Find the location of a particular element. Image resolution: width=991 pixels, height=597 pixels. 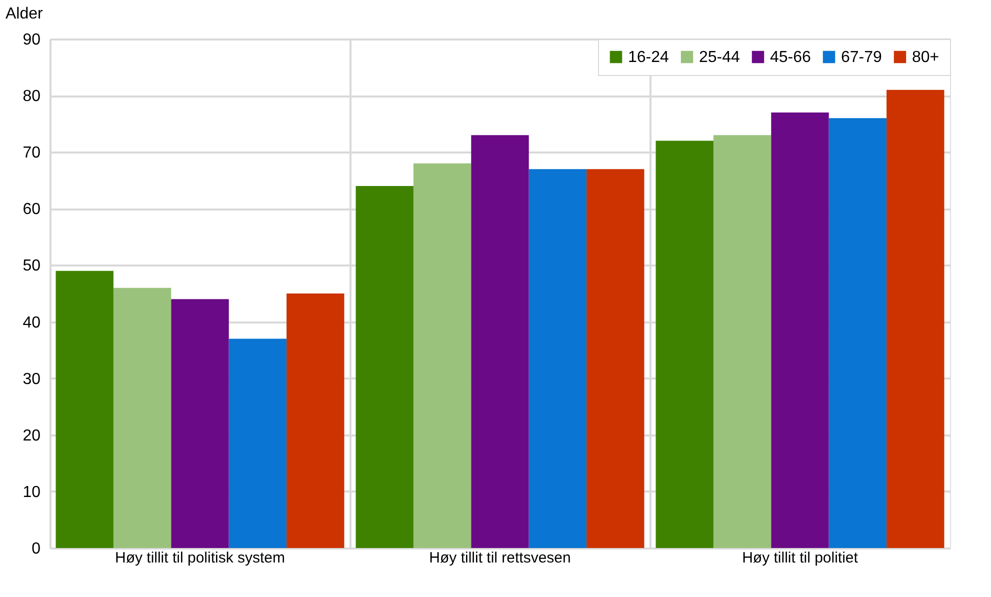

y-tick-label: 30 is located at coordinates (31, 379).